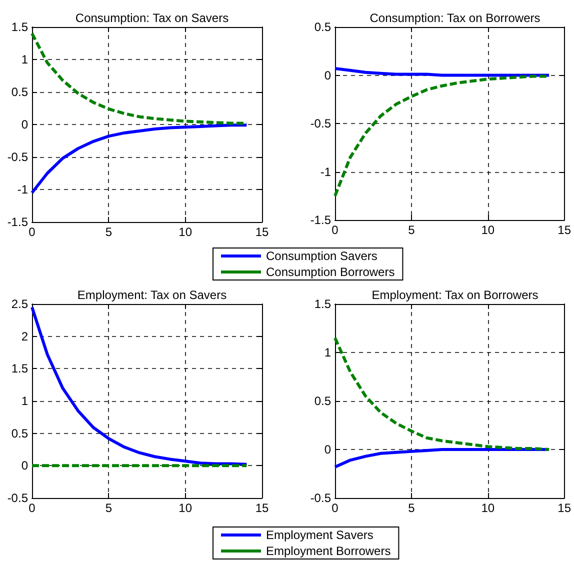  Describe the element at coordinates (330, 272) in the screenshot. I see `legend-label: Consumption Borrowers` at that location.